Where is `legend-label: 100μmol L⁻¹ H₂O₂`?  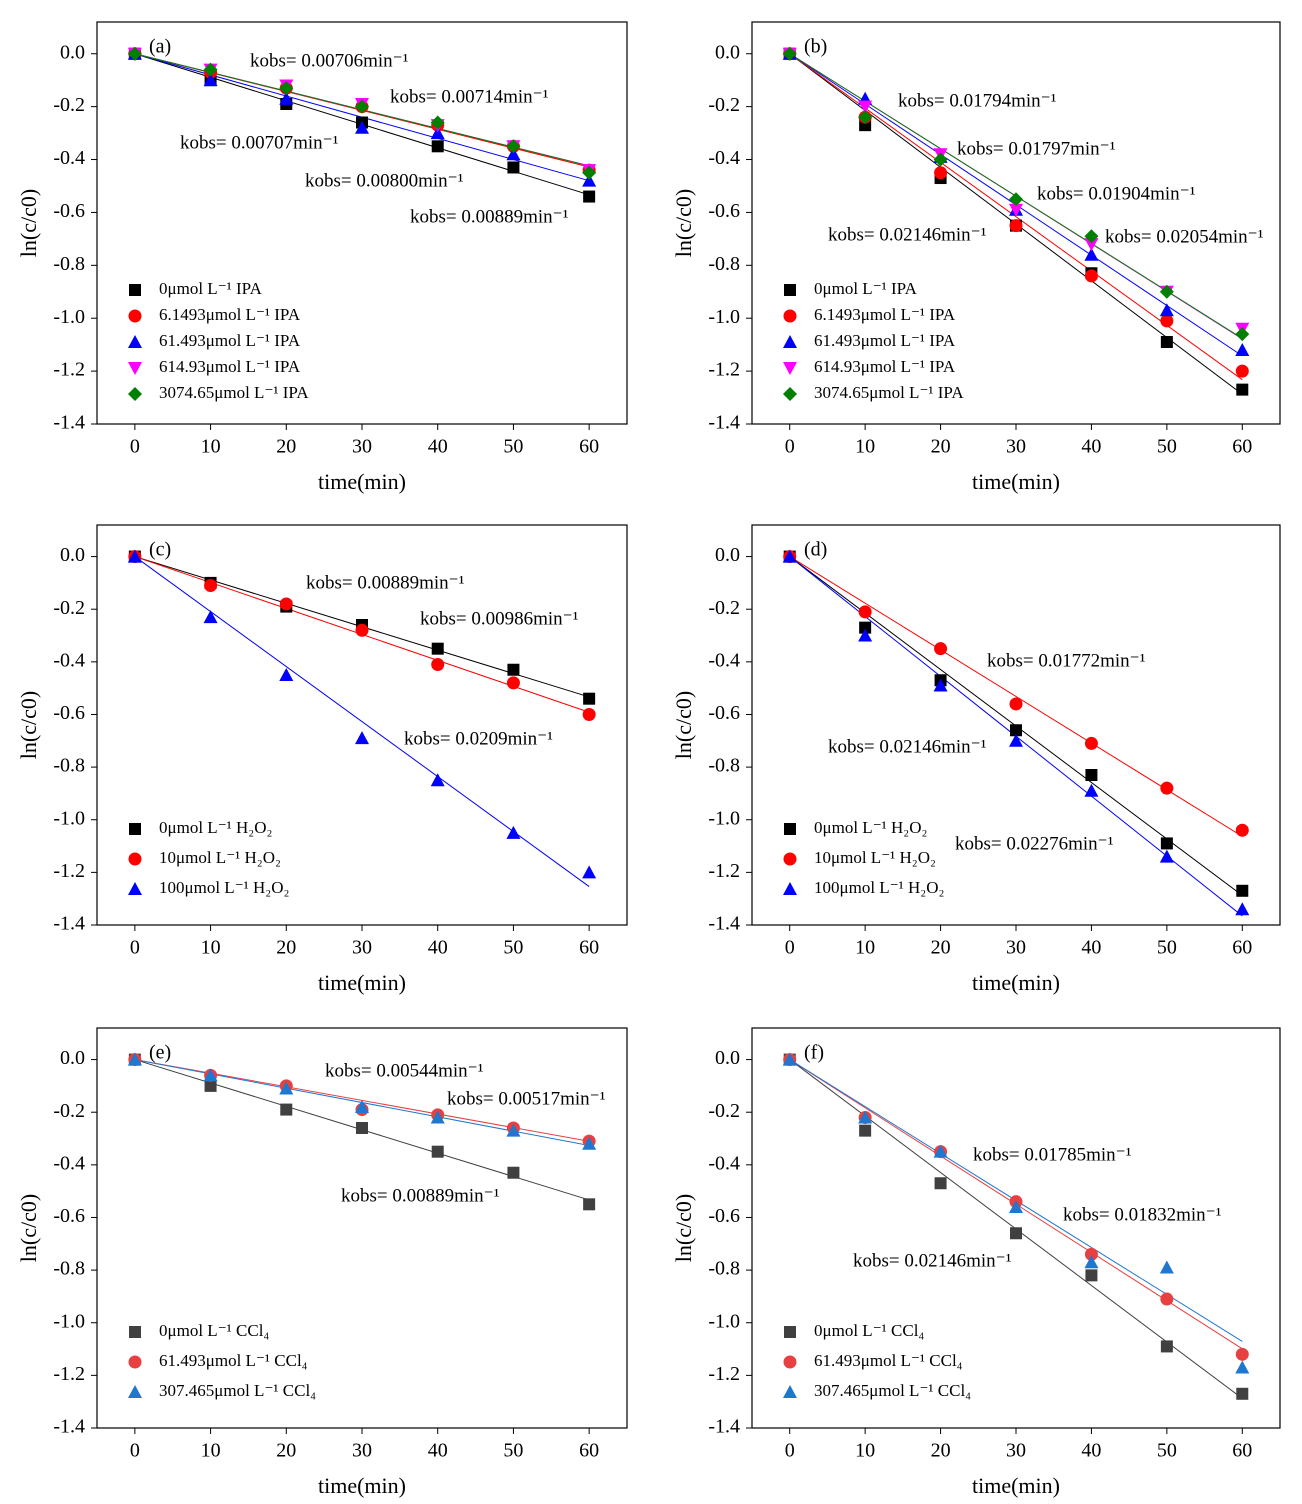
legend-label: 100μmol L⁻¹ H₂O₂ is located at coordinates (879, 887).